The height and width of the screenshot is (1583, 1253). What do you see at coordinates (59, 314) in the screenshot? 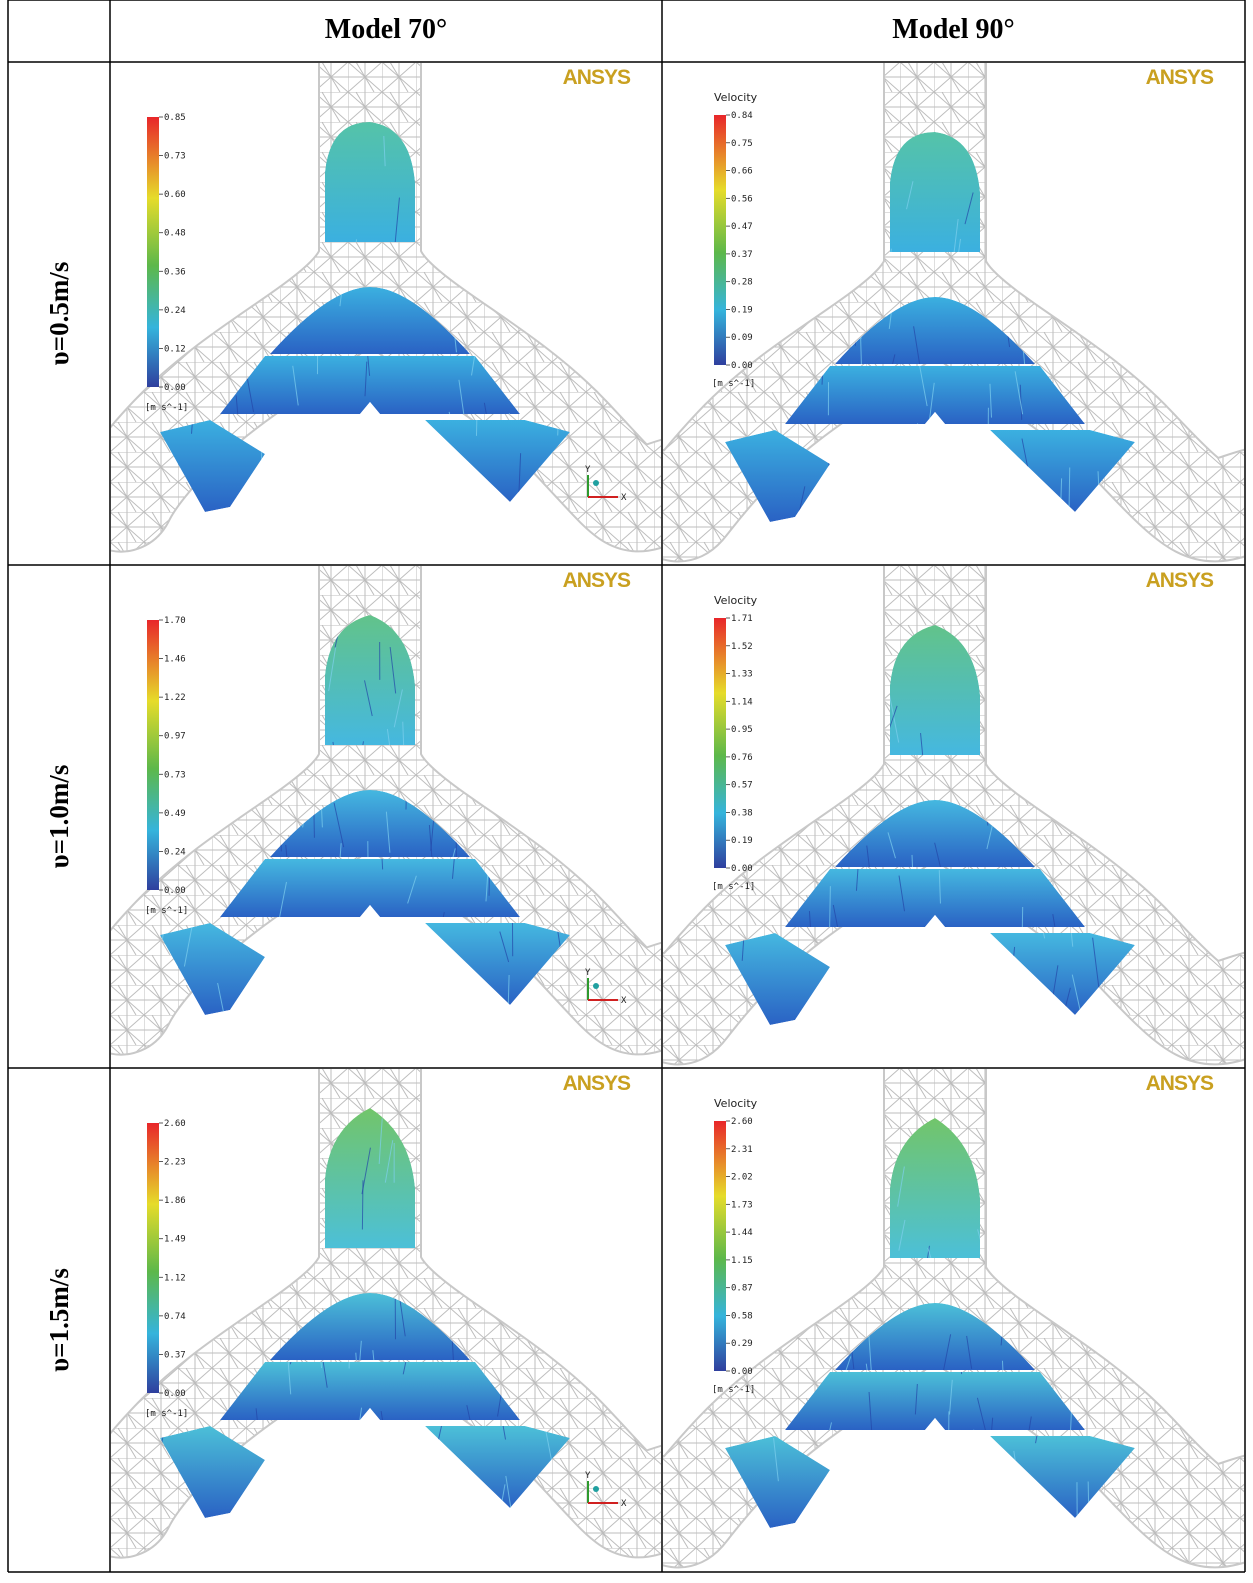
I see `row-label: υ=0.5m/s` at bounding box center [59, 314].